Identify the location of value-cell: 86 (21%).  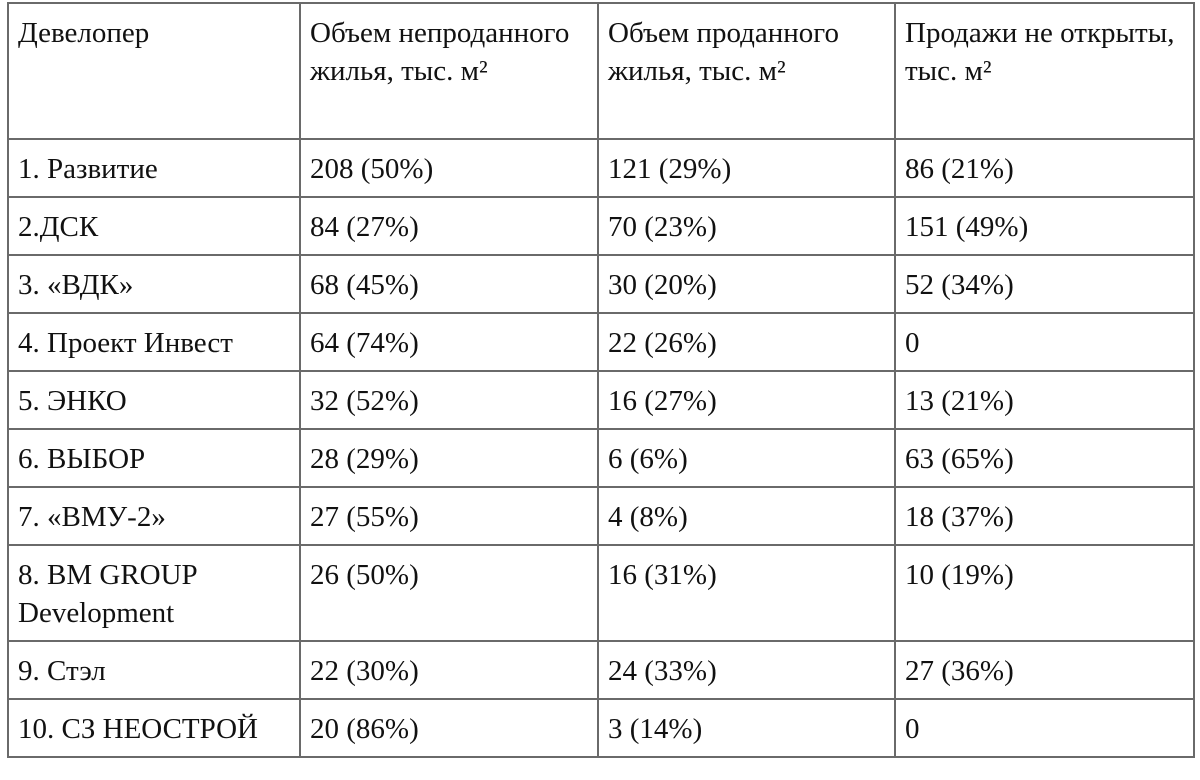
(1044, 168).